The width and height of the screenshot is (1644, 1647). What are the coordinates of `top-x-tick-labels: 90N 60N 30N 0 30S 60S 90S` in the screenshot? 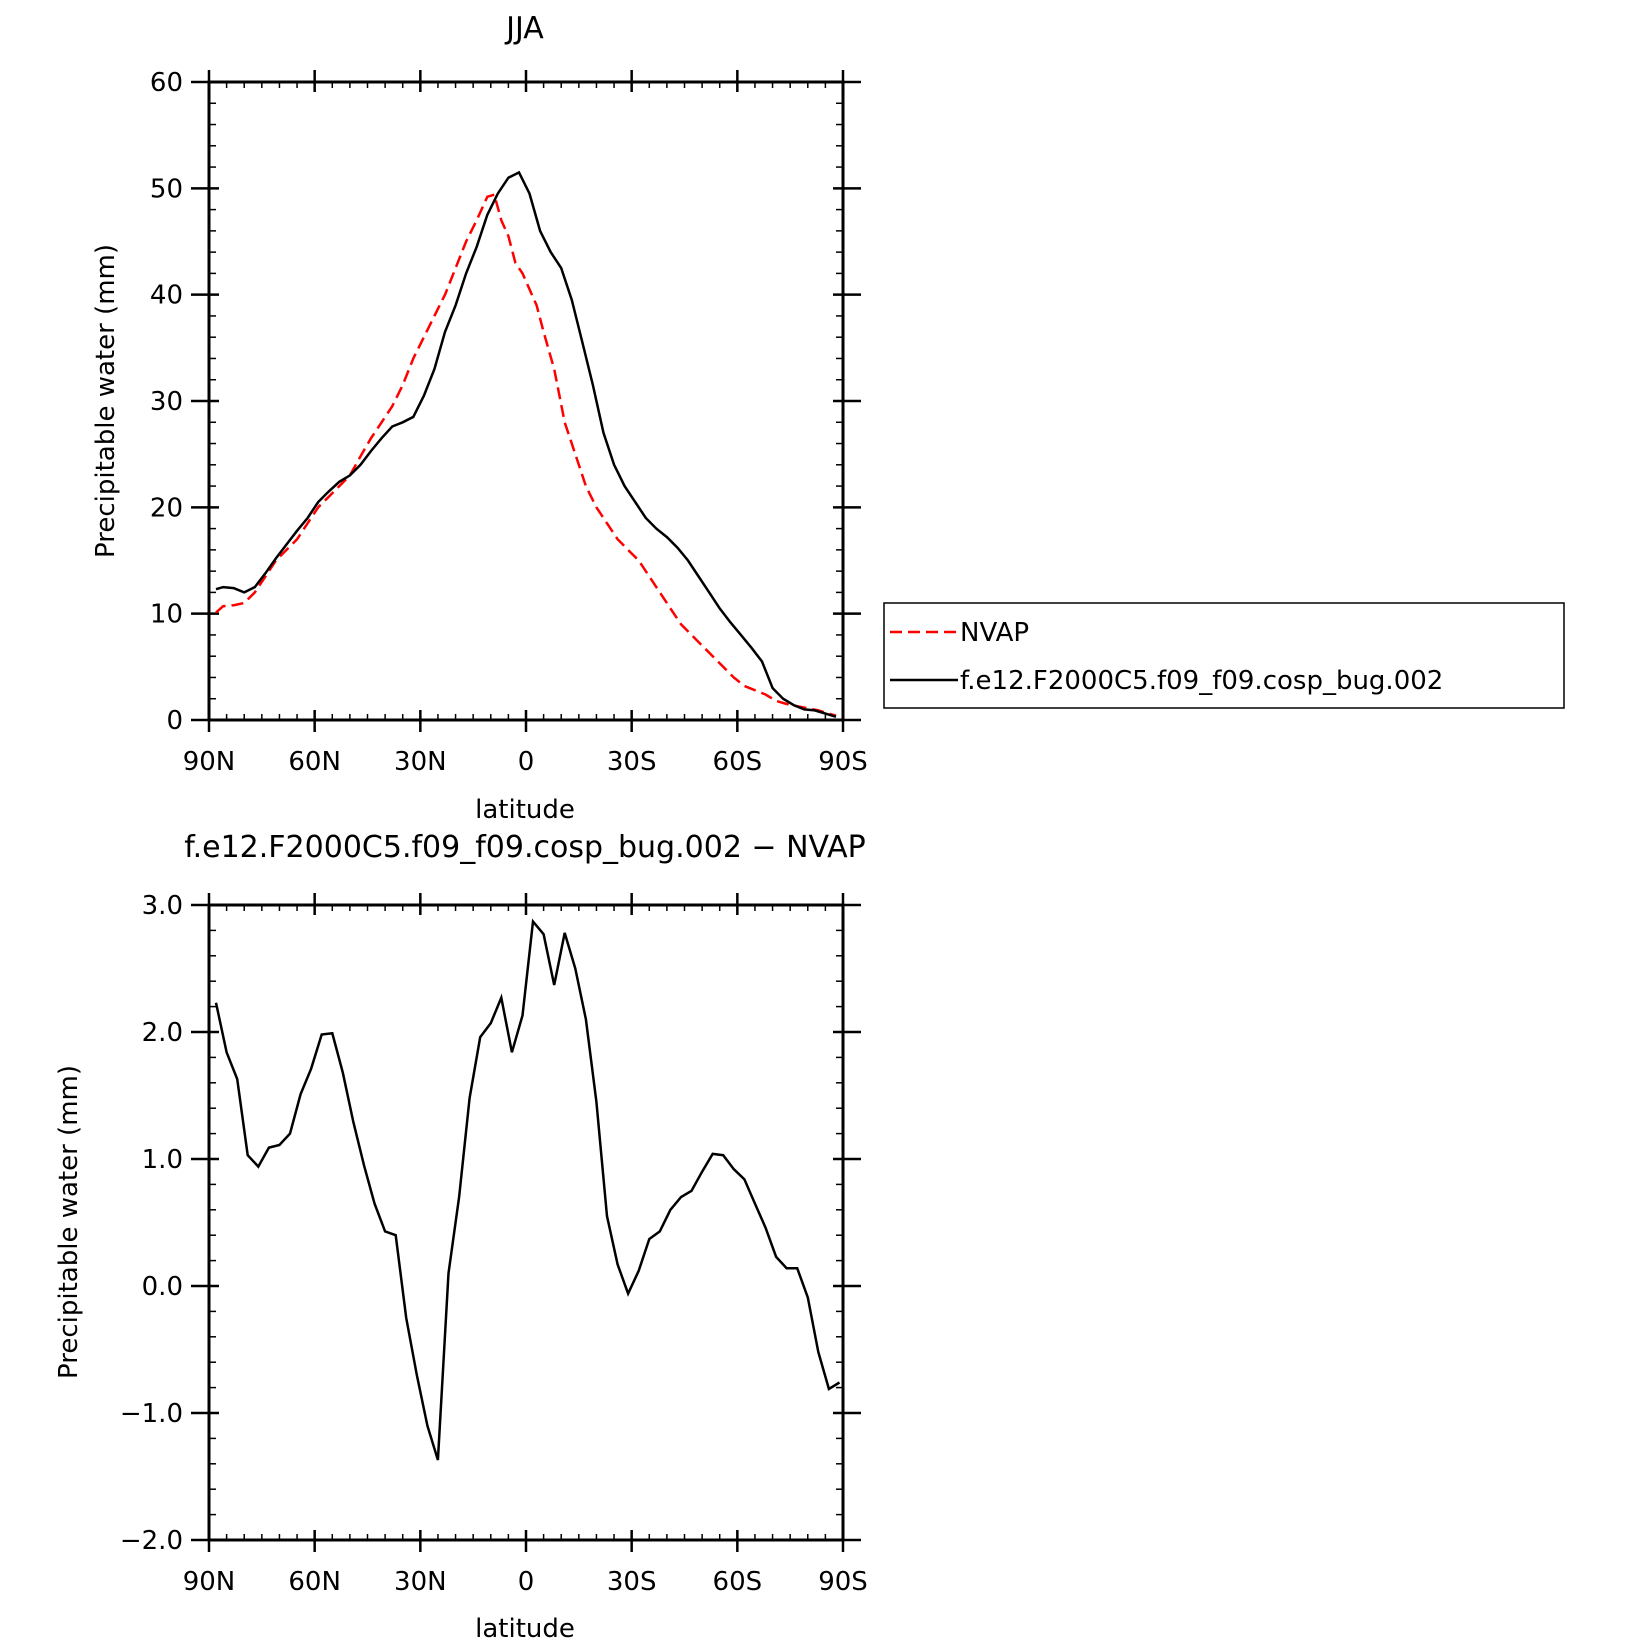 It's located at (525, 762).